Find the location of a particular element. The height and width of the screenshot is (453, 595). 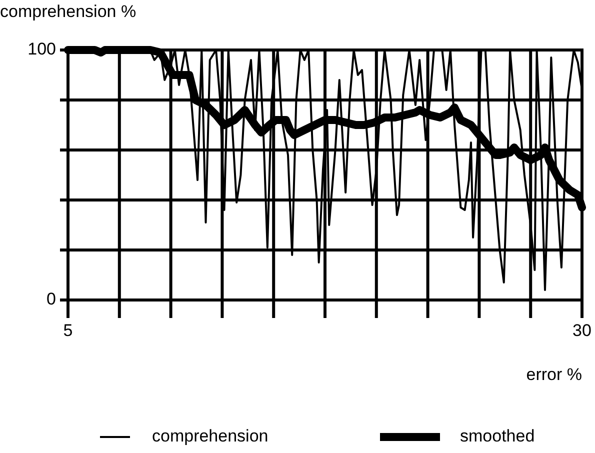

legend-label: comprehension is located at coordinates (210, 436).